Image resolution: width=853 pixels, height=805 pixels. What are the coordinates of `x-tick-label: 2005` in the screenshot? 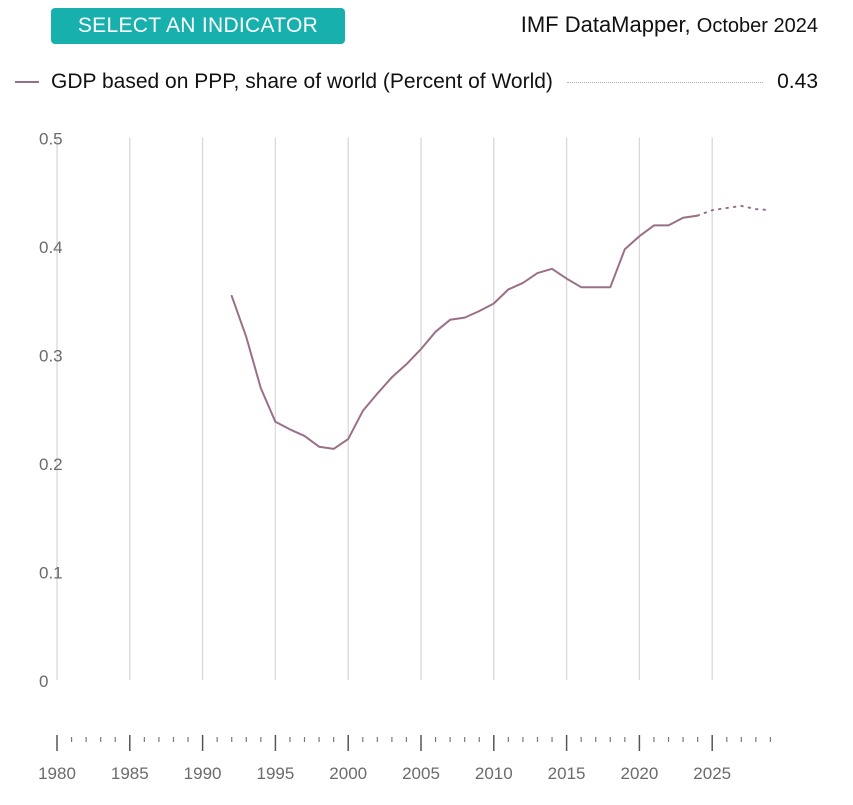 It's located at (421, 773).